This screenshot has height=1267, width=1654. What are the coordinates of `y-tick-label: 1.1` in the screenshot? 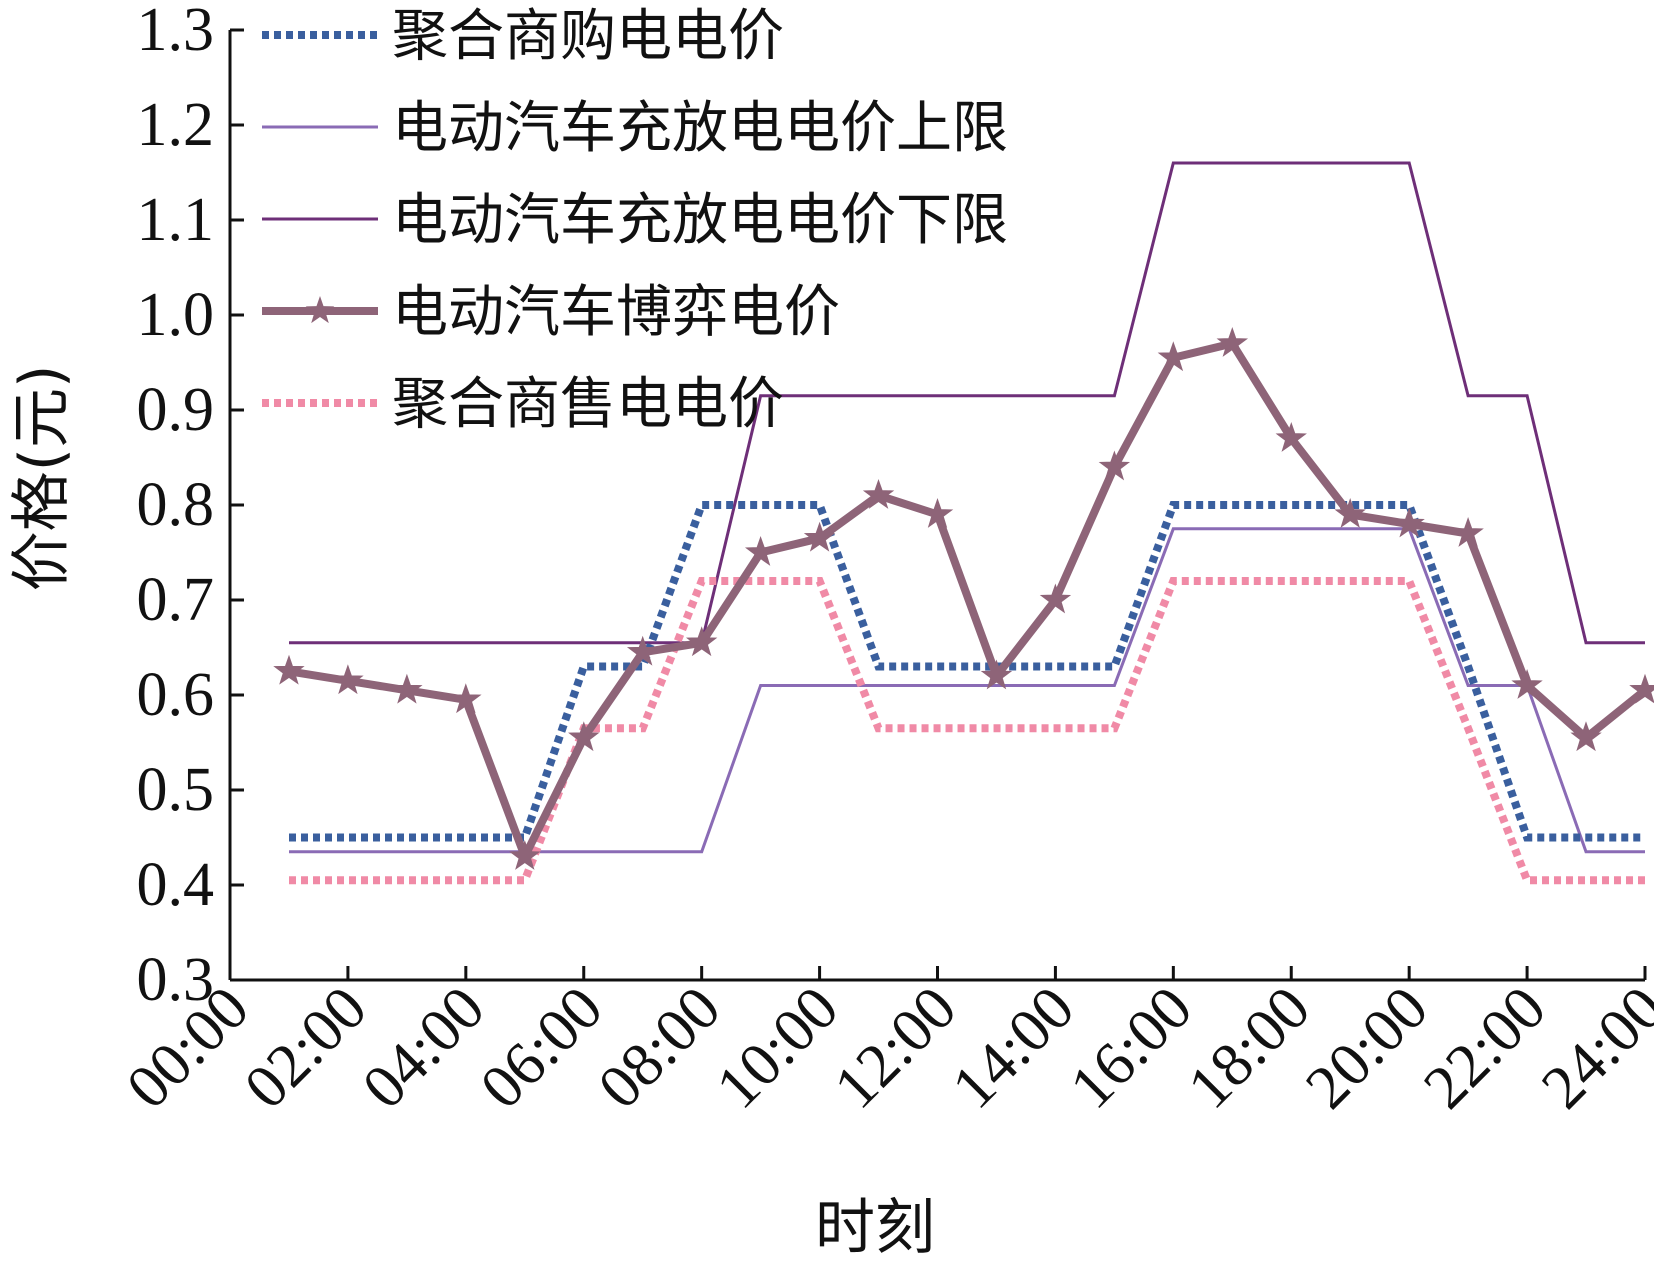 It's located at (176, 220).